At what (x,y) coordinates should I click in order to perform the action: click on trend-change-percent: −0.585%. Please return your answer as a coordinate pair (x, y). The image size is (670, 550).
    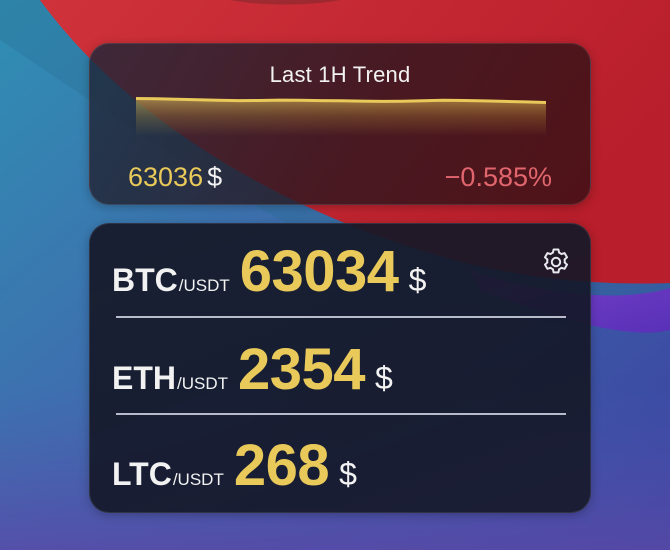
    Looking at the image, I should click on (498, 177).